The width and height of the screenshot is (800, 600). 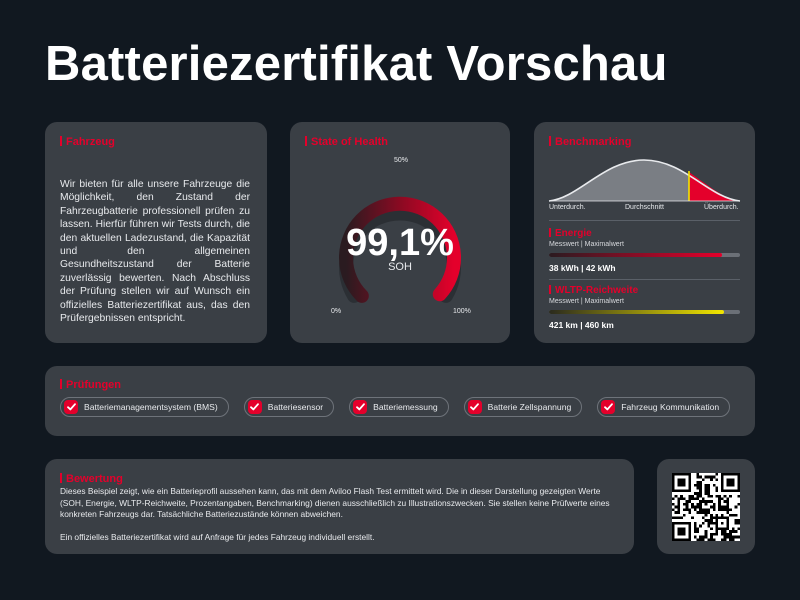 I want to click on range-bar, so click(x=644, y=312).